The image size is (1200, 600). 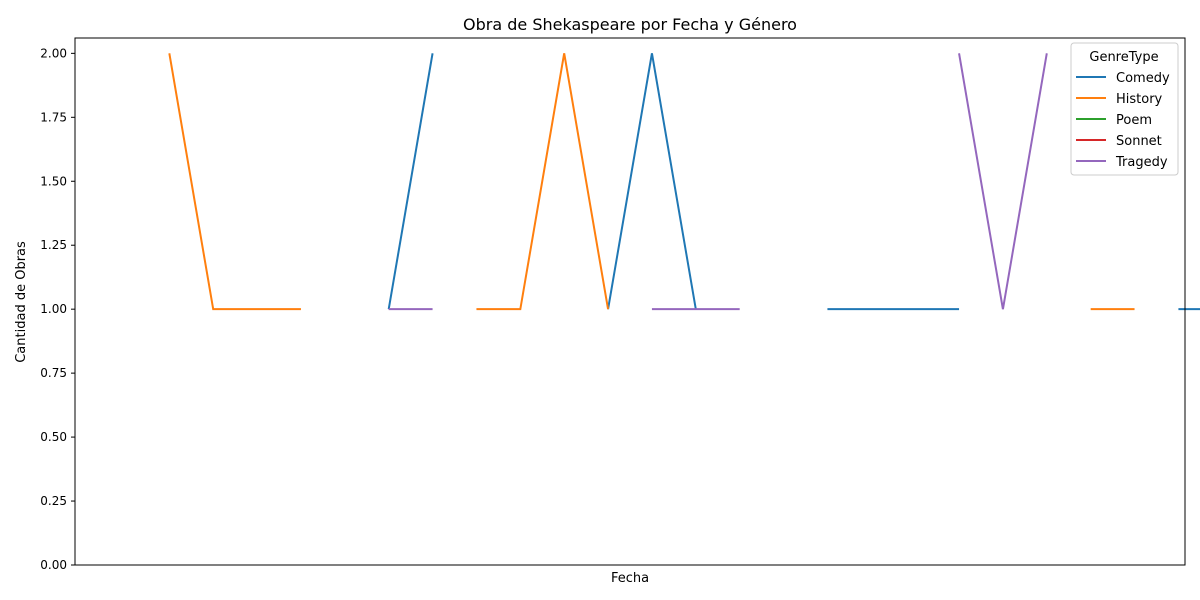 What do you see at coordinates (1141, 162) in the screenshot?
I see `legend-label-tragedy: Tragedy` at bounding box center [1141, 162].